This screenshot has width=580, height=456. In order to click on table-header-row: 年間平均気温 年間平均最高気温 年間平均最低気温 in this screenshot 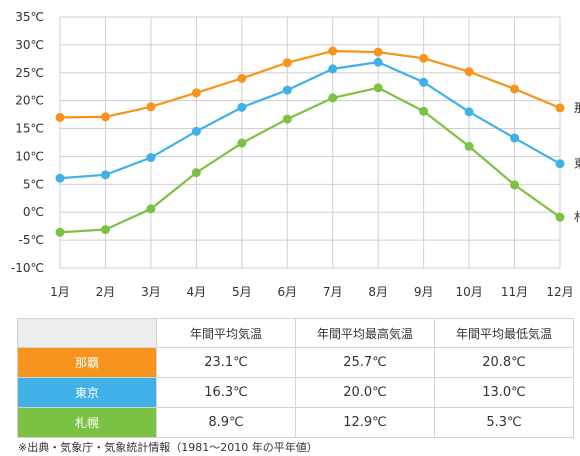, I will do `click(295, 333)`.